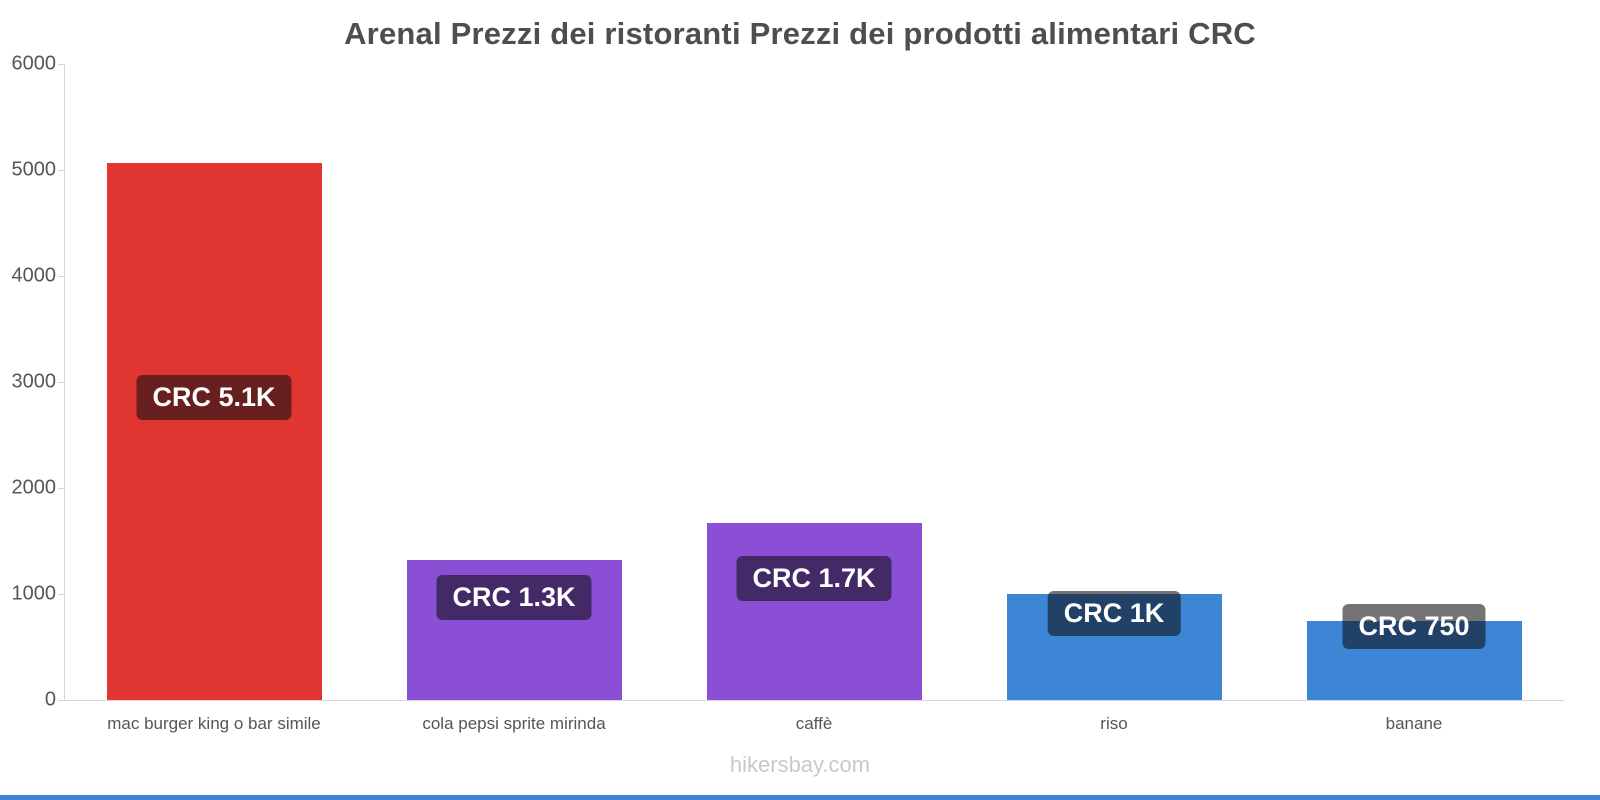 The image size is (1600, 800). What do you see at coordinates (34, 63) in the screenshot?
I see `y-axis-tick-label: 6000` at bounding box center [34, 63].